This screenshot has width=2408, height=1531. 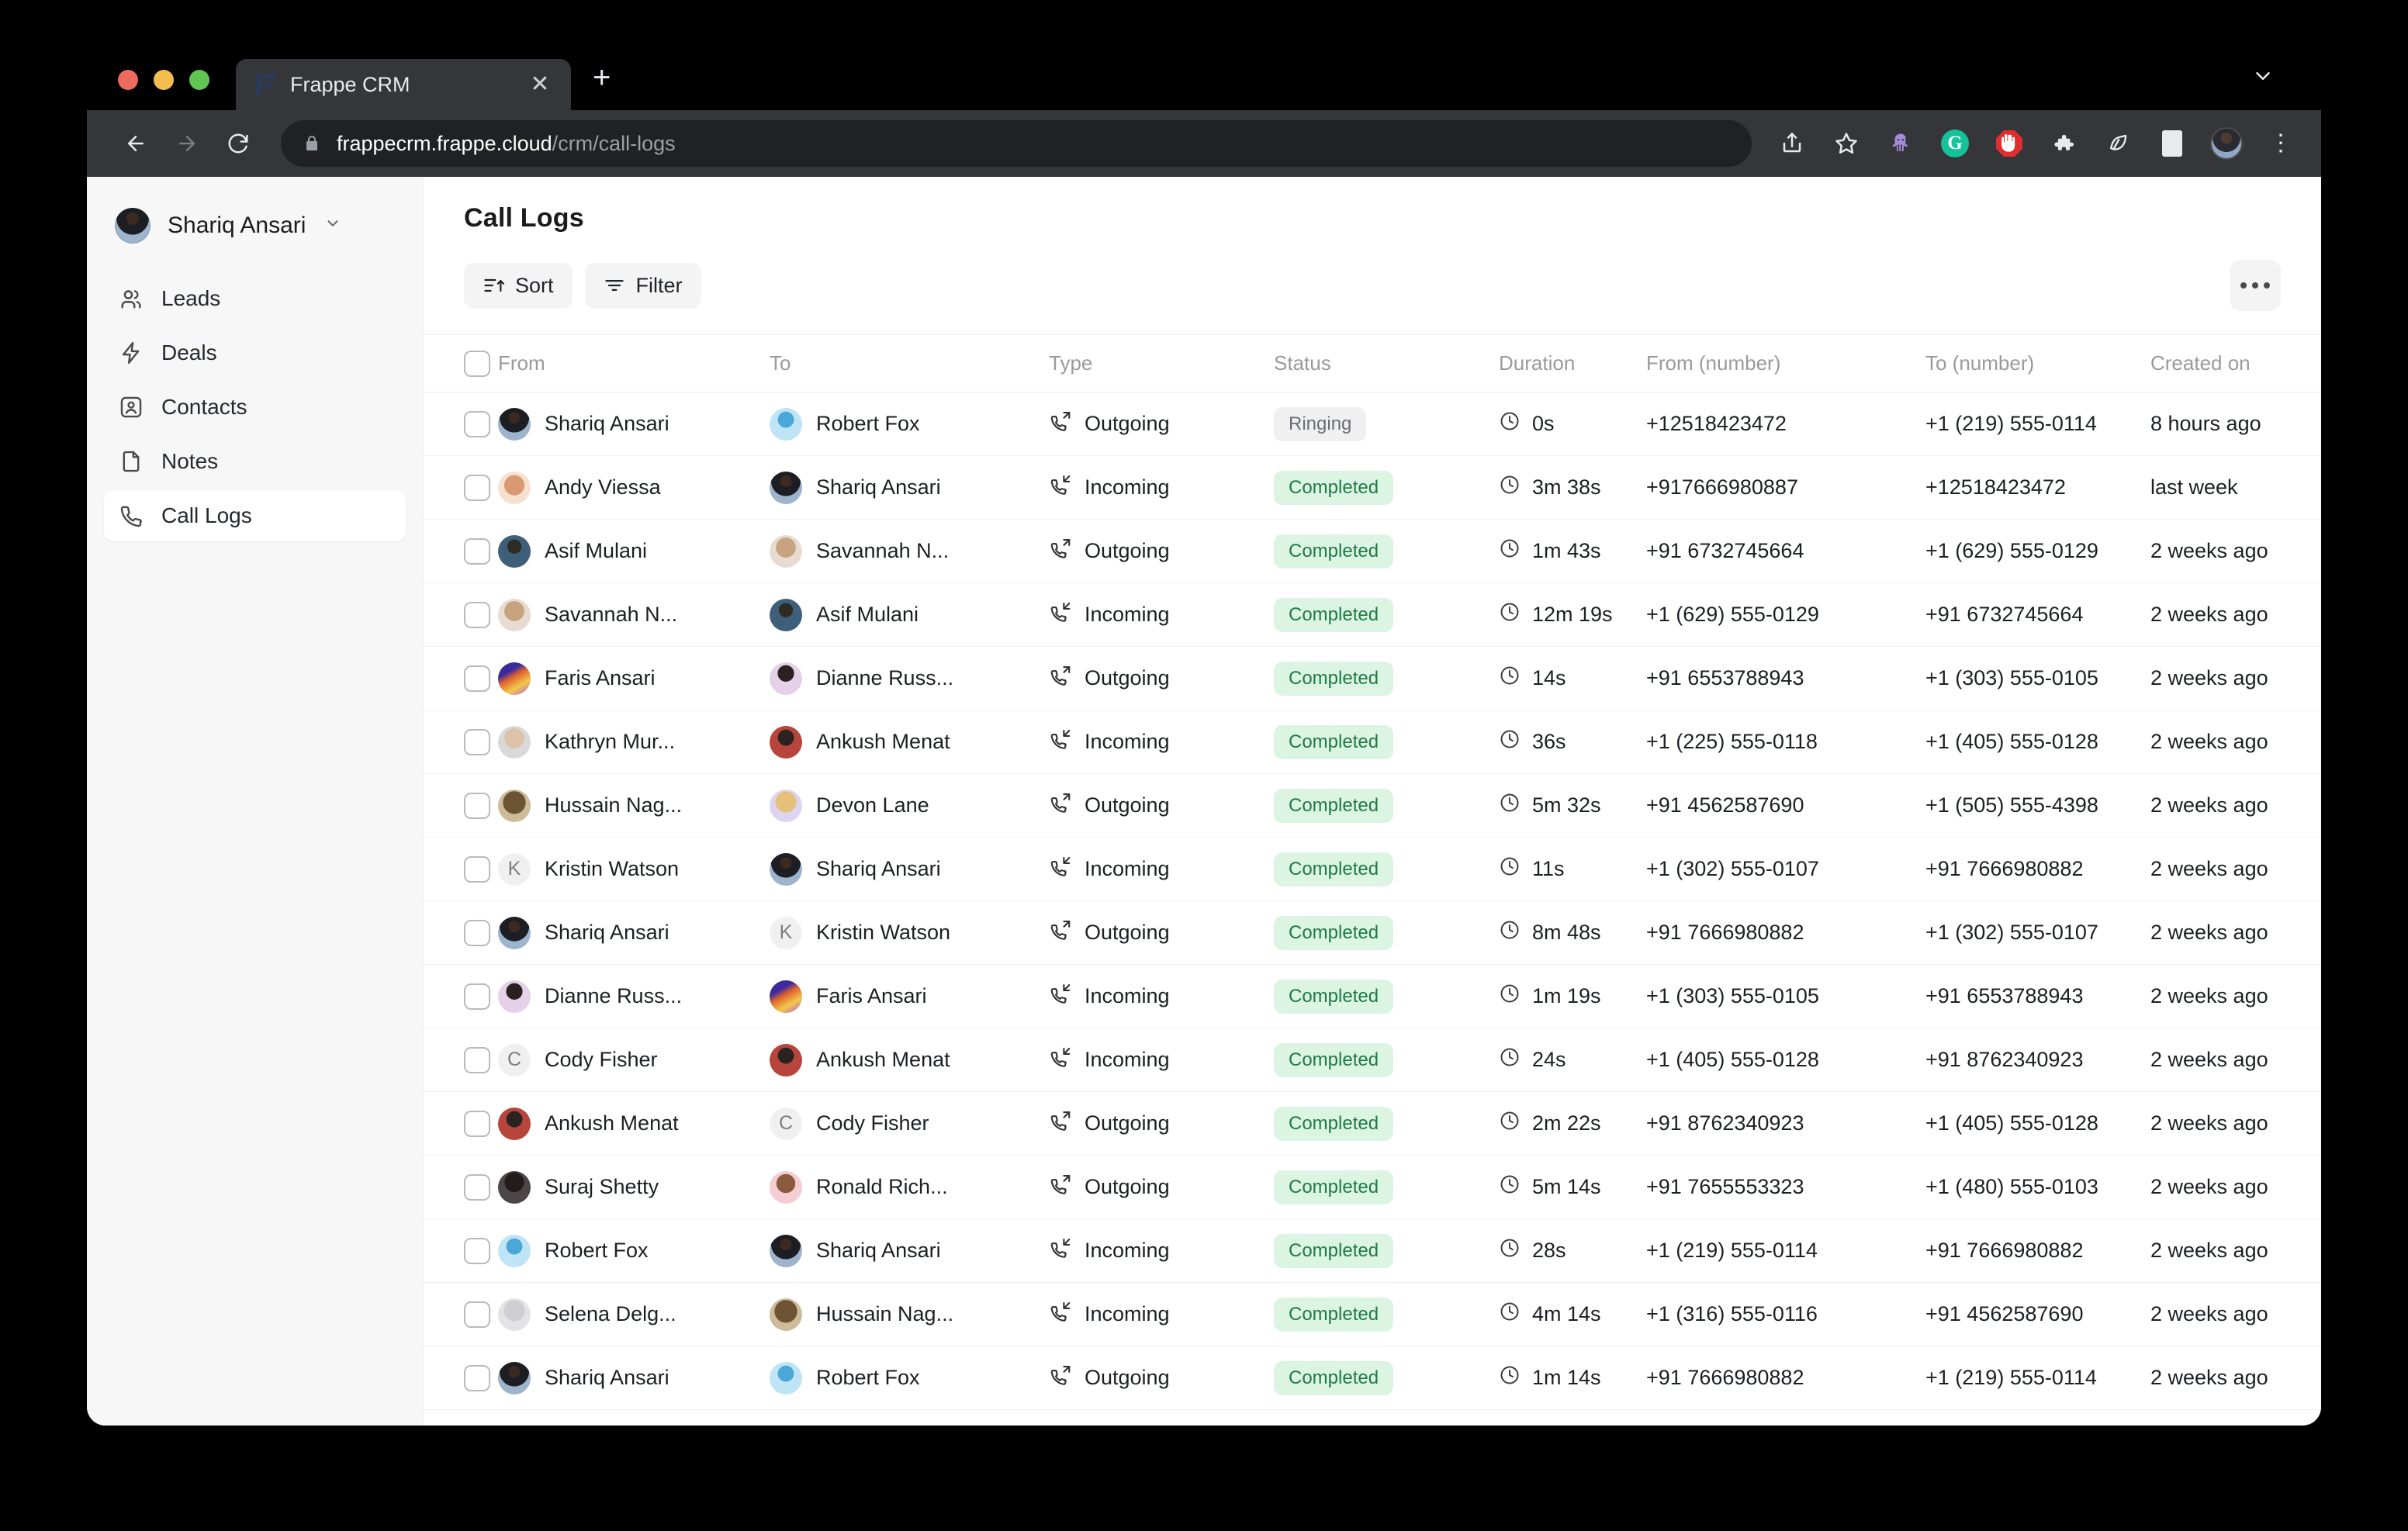 I want to click on column-header-to-number: To (number), so click(x=1980, y=363).